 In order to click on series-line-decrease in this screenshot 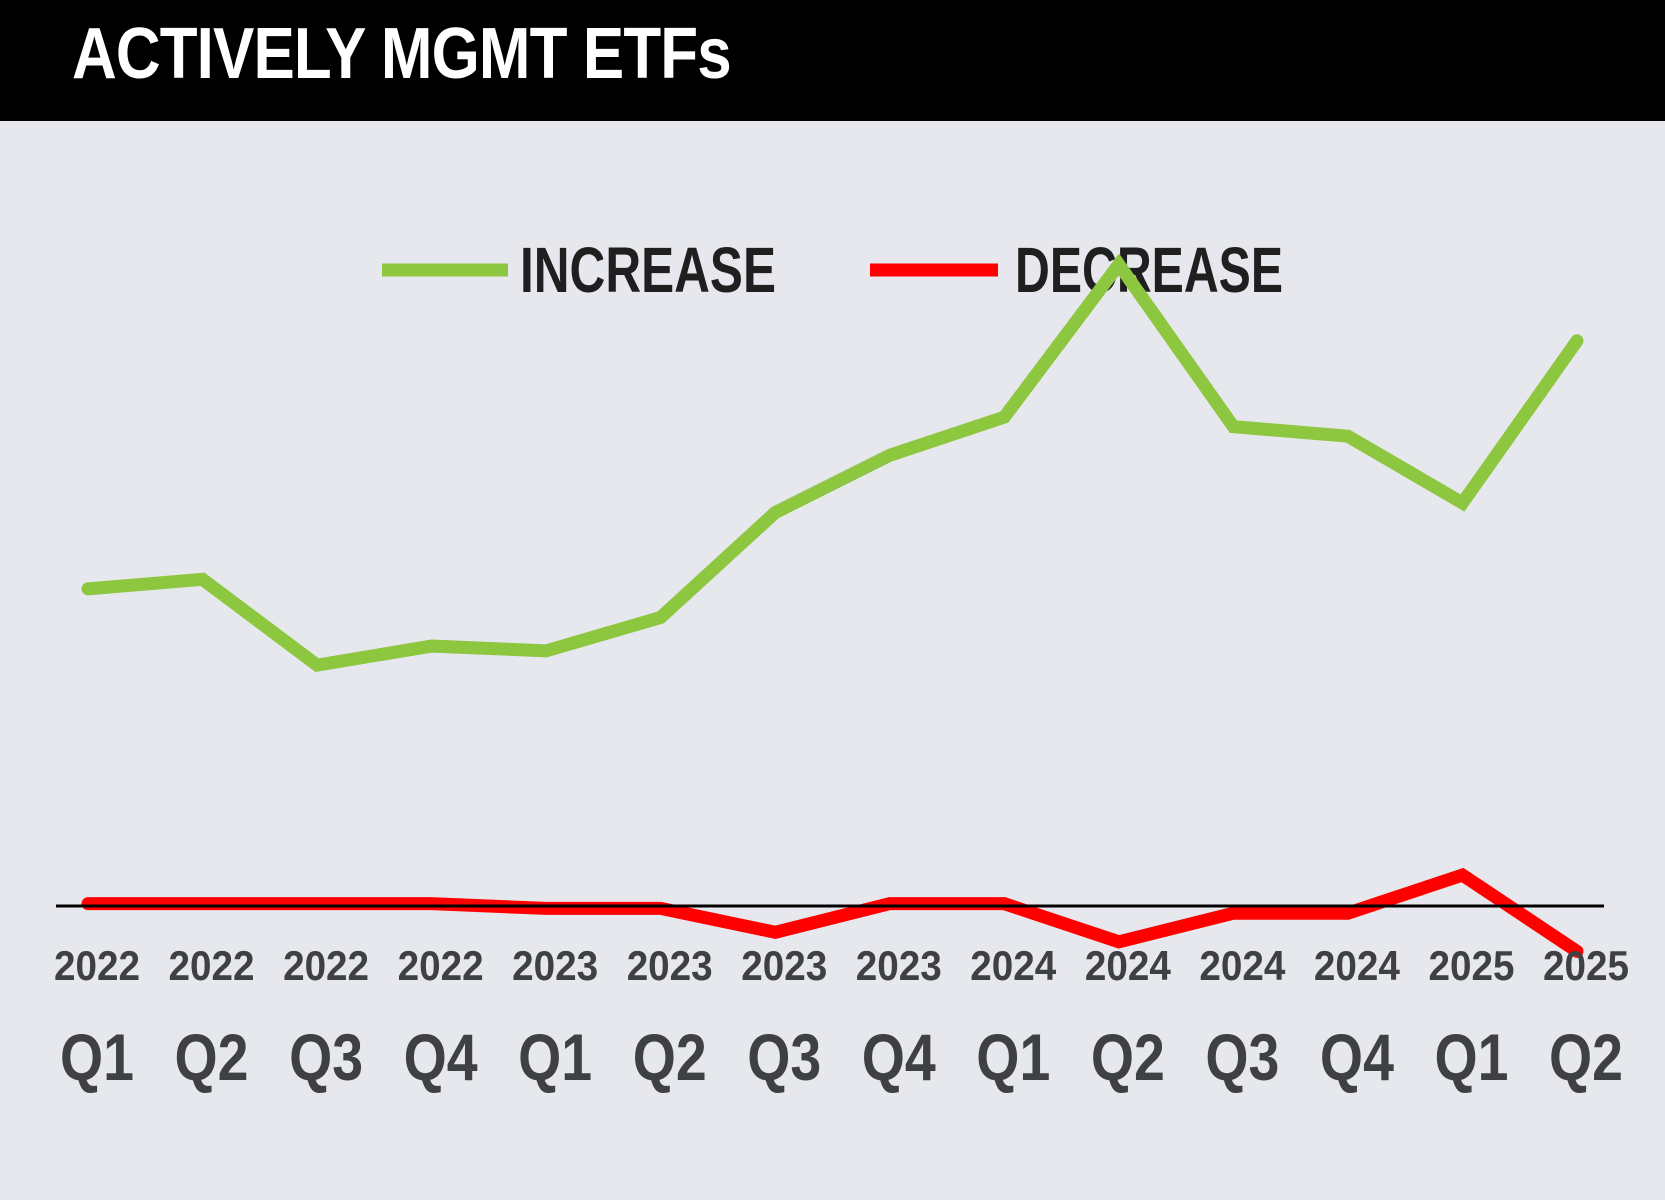, I will do `click(832, 912)`.